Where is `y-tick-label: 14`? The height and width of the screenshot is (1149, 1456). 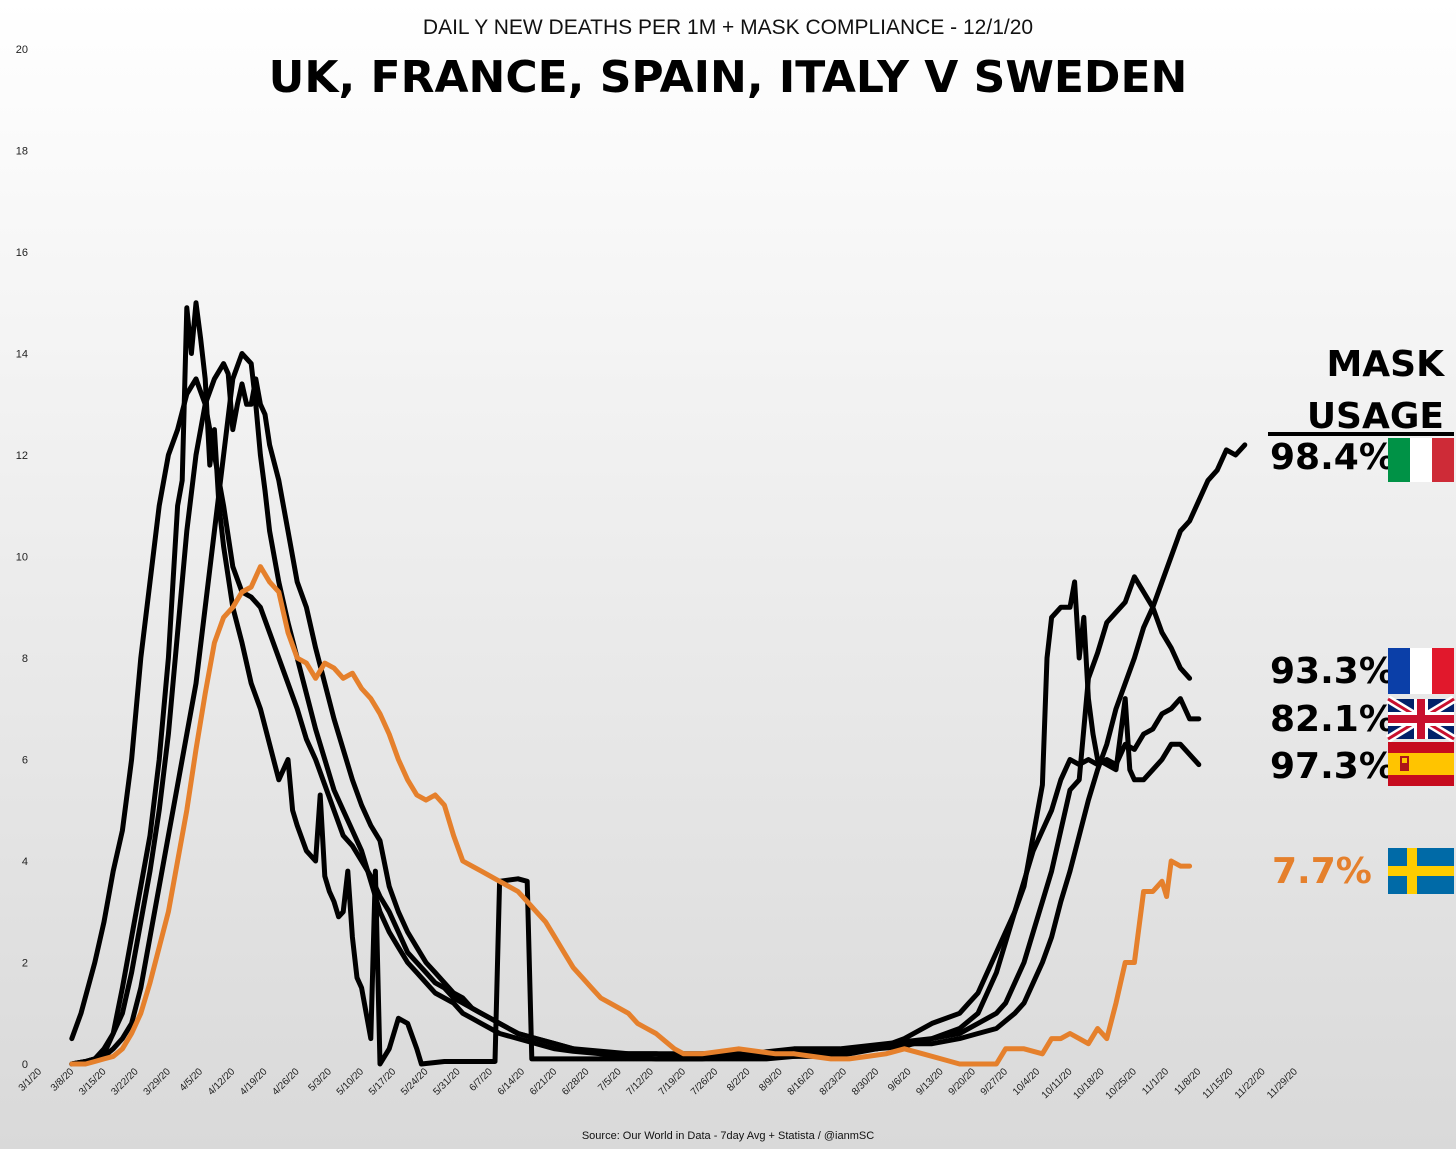 y-tick-label: 14 is located at coordinates (22, 355).